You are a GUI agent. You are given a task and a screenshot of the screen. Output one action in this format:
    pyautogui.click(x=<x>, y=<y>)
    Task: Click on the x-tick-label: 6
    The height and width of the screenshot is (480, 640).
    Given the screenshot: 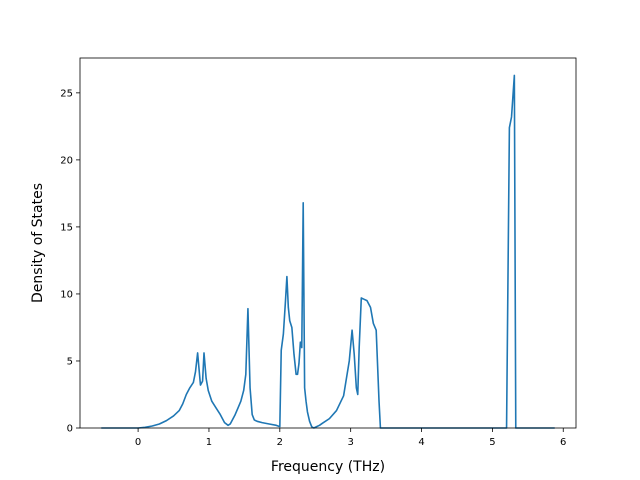 What is the action you would take?
    pyautogui.click(x=563, y=442)
    